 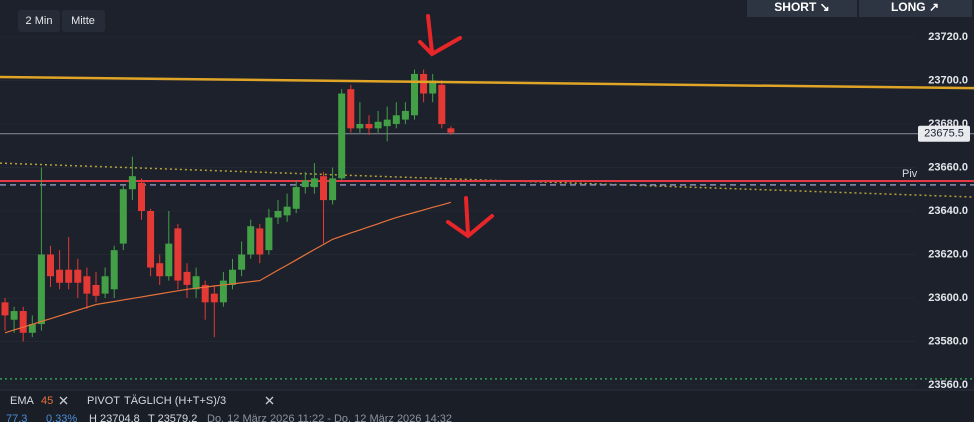 I want to click on ema-line, so click(x=228, y=267).